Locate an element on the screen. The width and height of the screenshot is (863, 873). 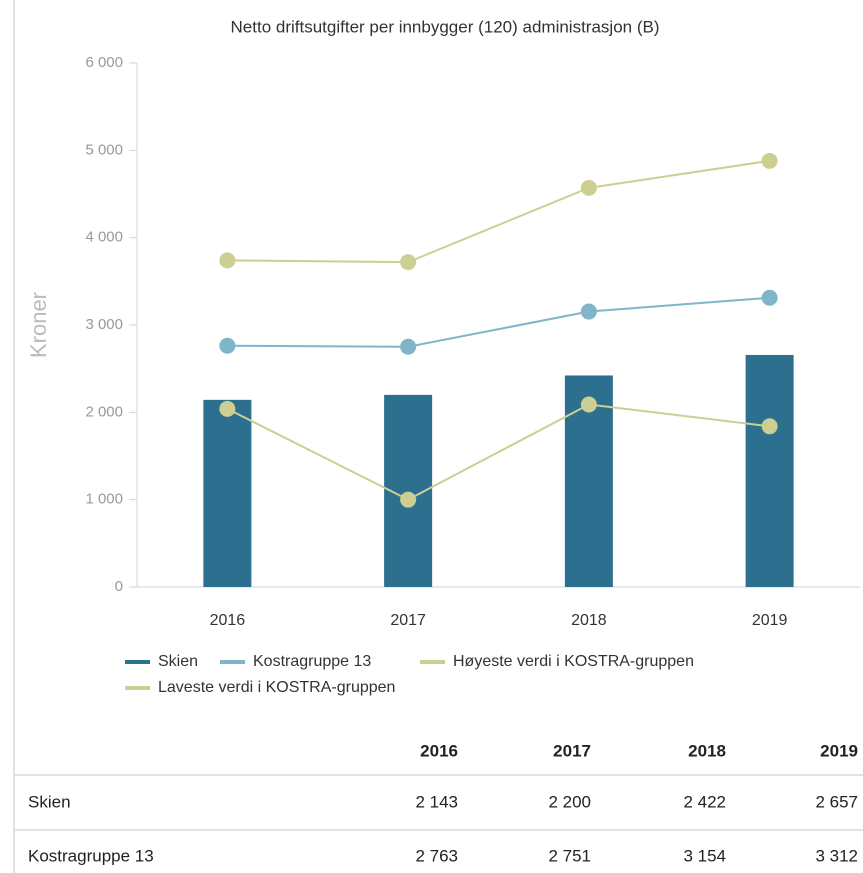
row-label: Skien is located at coordinates (49, 801).